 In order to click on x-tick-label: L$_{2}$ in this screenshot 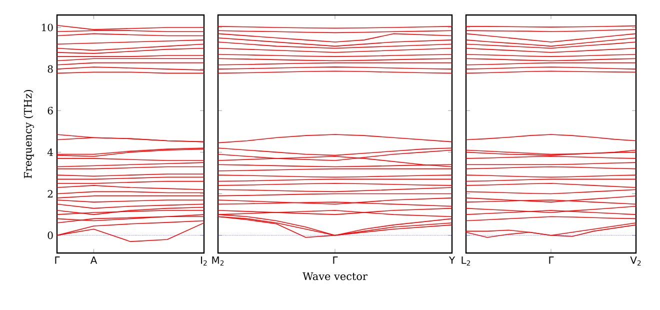, I will do `click(466, 261)`.